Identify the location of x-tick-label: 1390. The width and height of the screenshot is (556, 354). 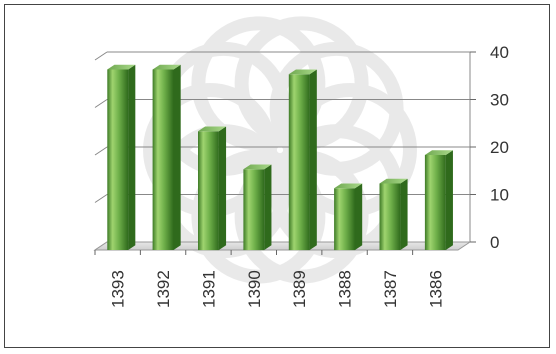
(254, 289).